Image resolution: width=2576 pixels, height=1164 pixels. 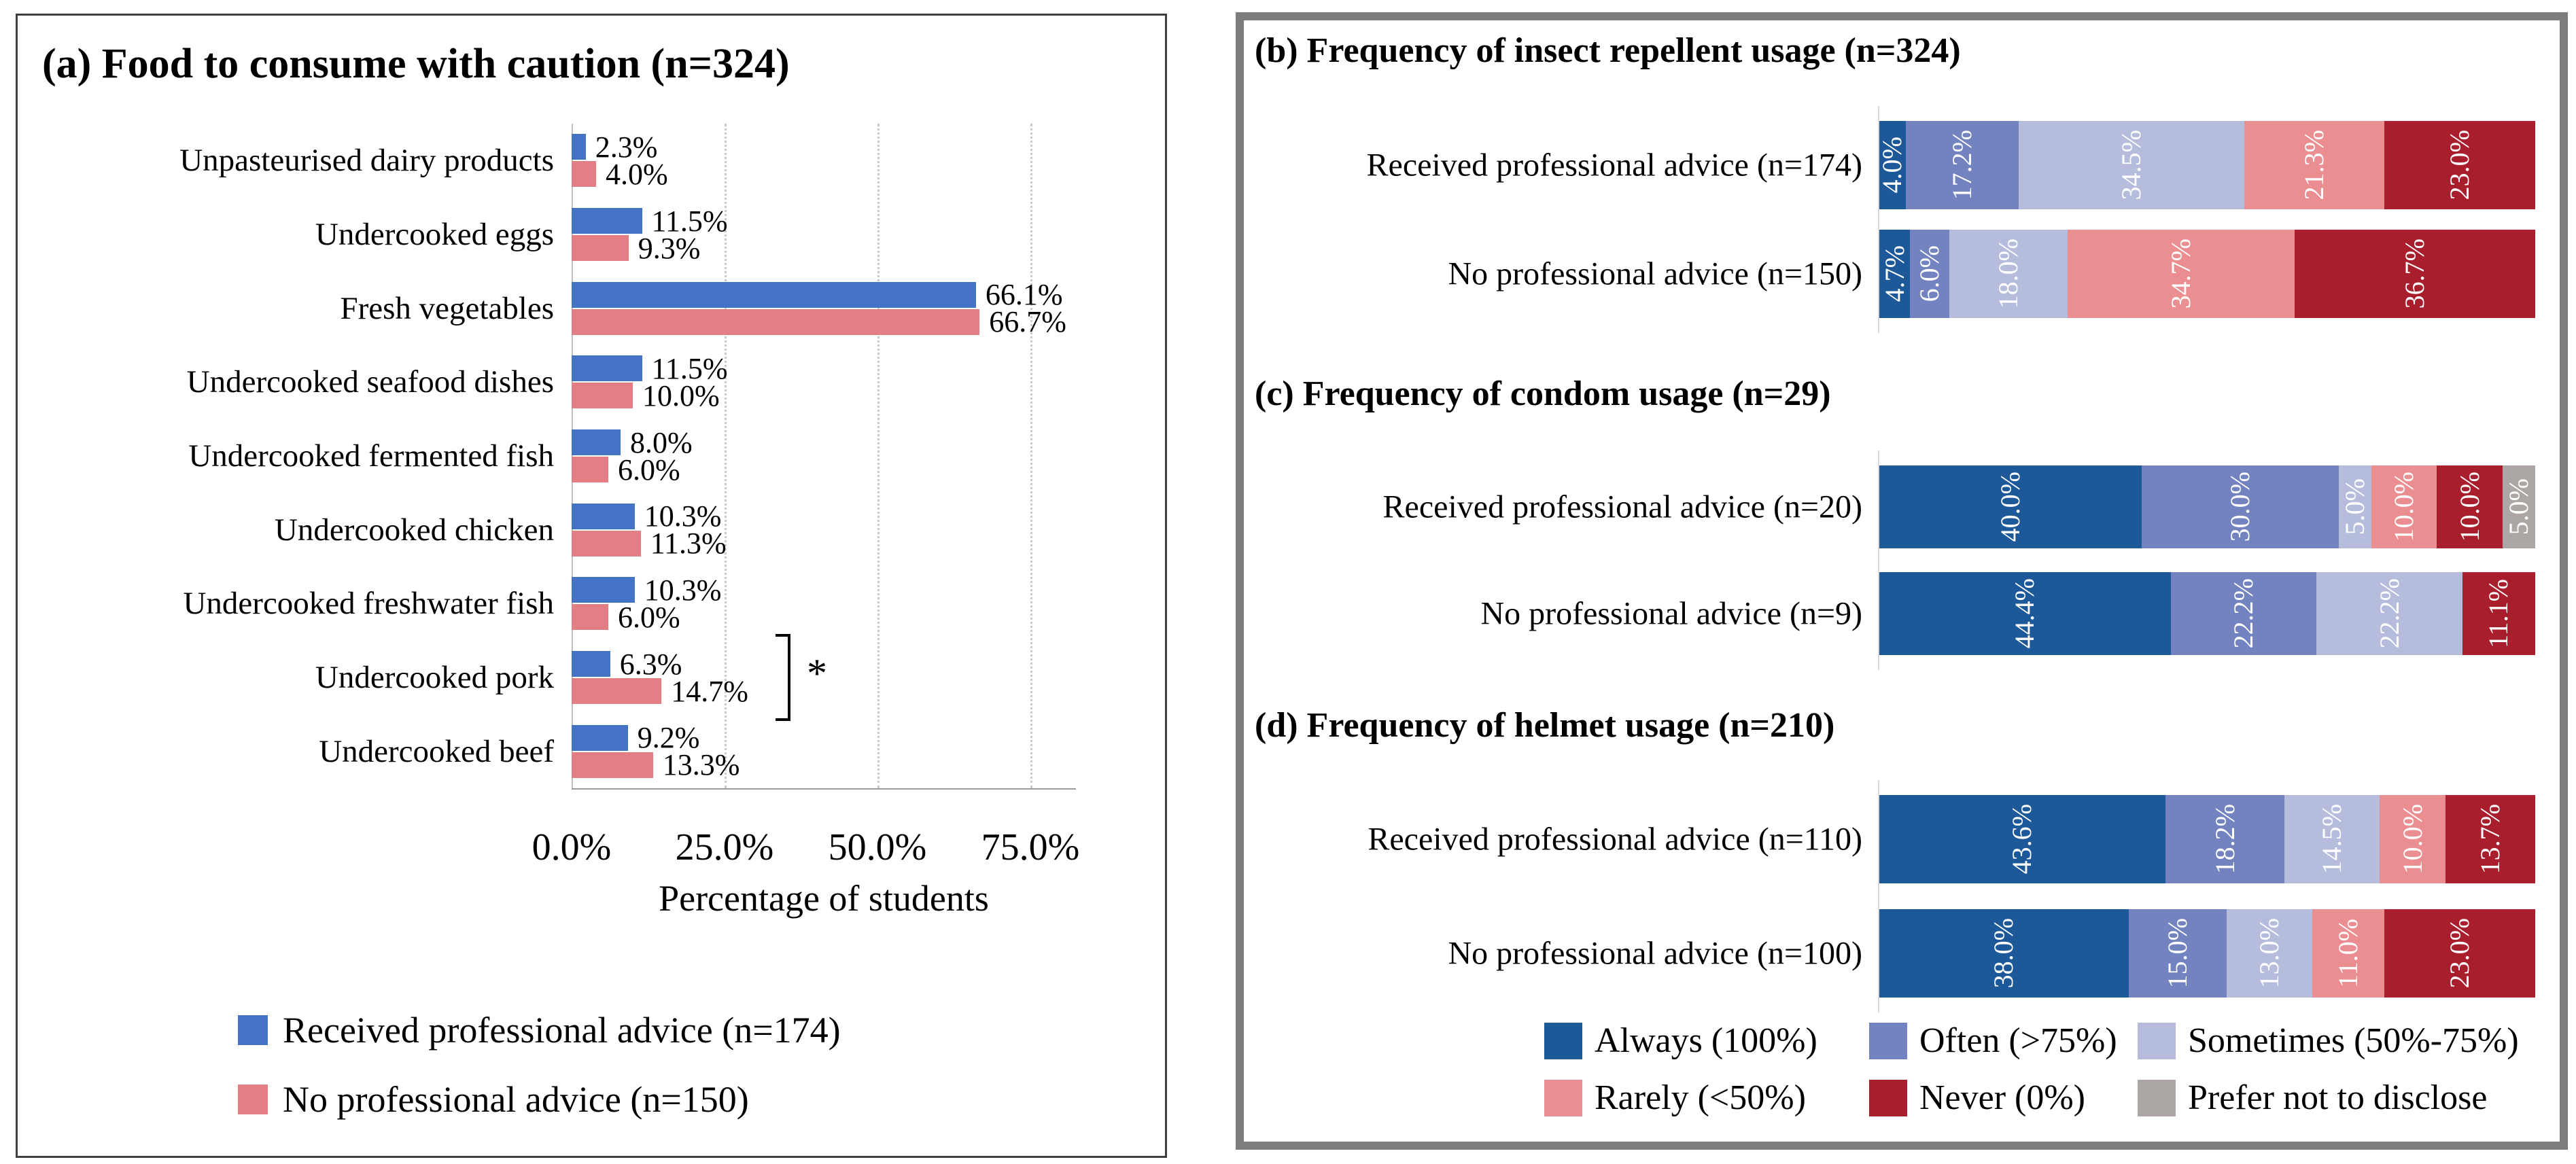 What do you see at coordinates (824, 248) in the screenshot?
I see `panel-a-bar-line: 9.3%` at bounding box center [824, 248].